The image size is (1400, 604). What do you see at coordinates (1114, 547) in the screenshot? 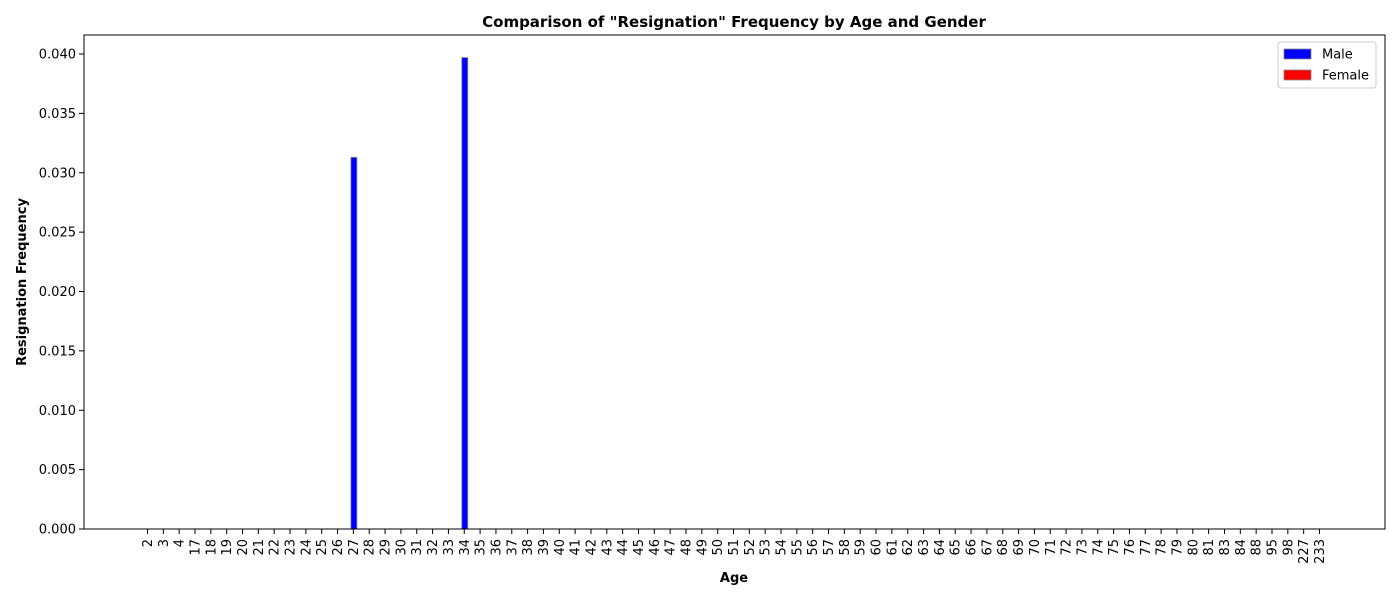
I see `x-tick-label: 75` at bounding box center [1114, 547].